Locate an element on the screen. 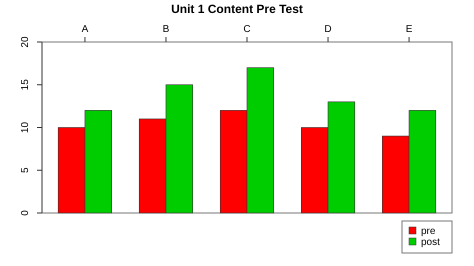 The width and height of the screenshot is (474, 266). x-tick-label: E is located at coordinates (409, 29).